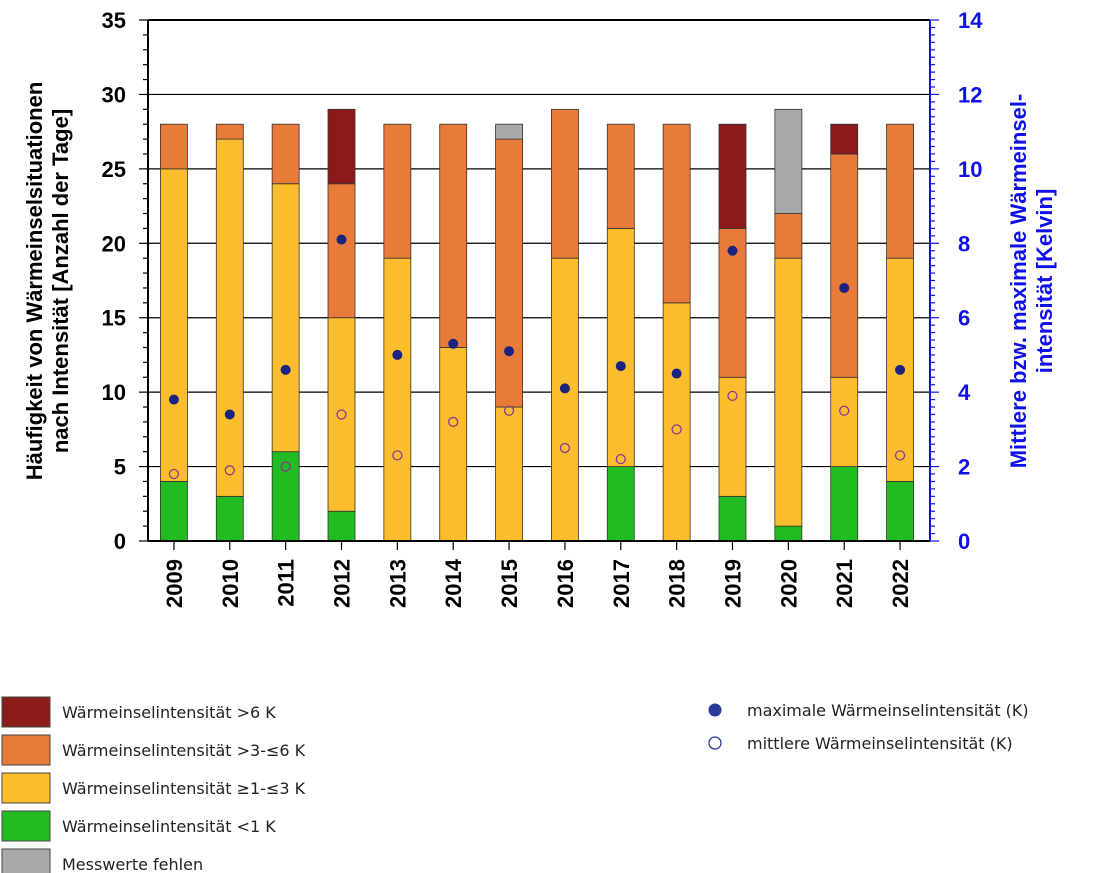 The height and width of the screenshot is (873, 1095). What do you see at coordinates (788, 583) in the screenshot?
I see `x-tick-label-2020: 2020` at bounding box center [788, 583].